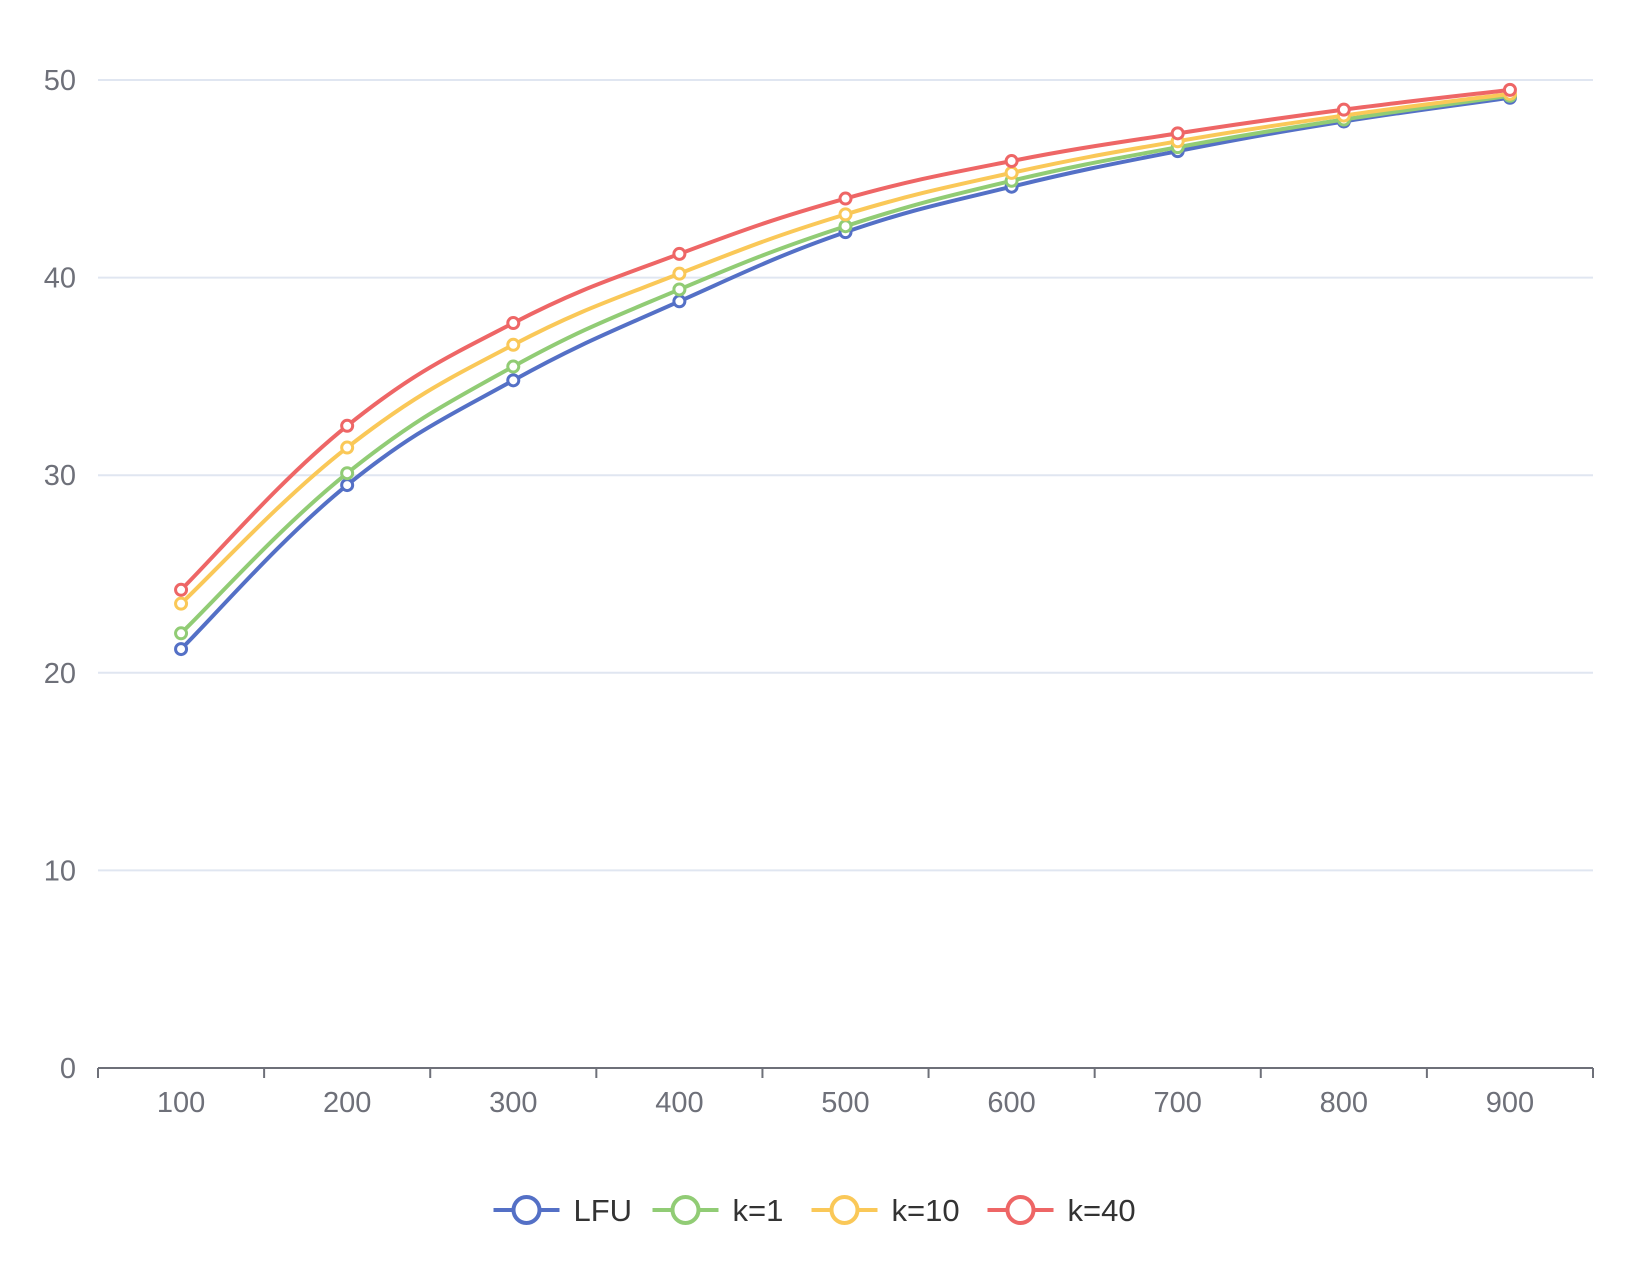 This screenshot has height=1261, width=1629. What do you see at coordinates (60, 674) in the screenshot?
I see `y-tick-label: 20` at bounding box center [60, 674].